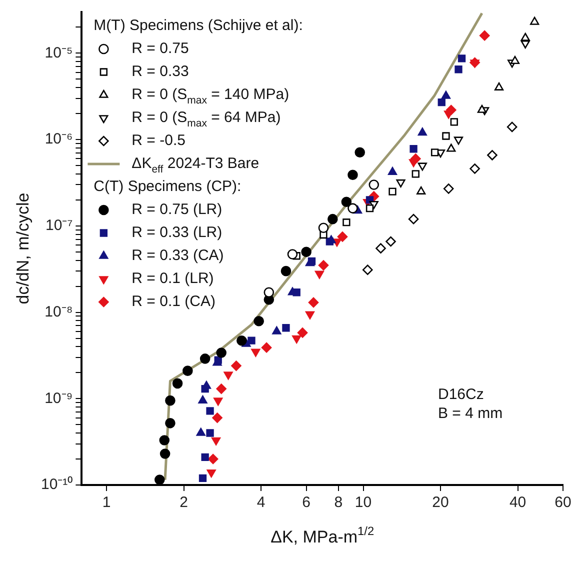 The image size is (577, 563). Describe the element at coordinates (177, 209) in the screenshot. I see `legend-label: R = 0.75 (LR)` at that location.